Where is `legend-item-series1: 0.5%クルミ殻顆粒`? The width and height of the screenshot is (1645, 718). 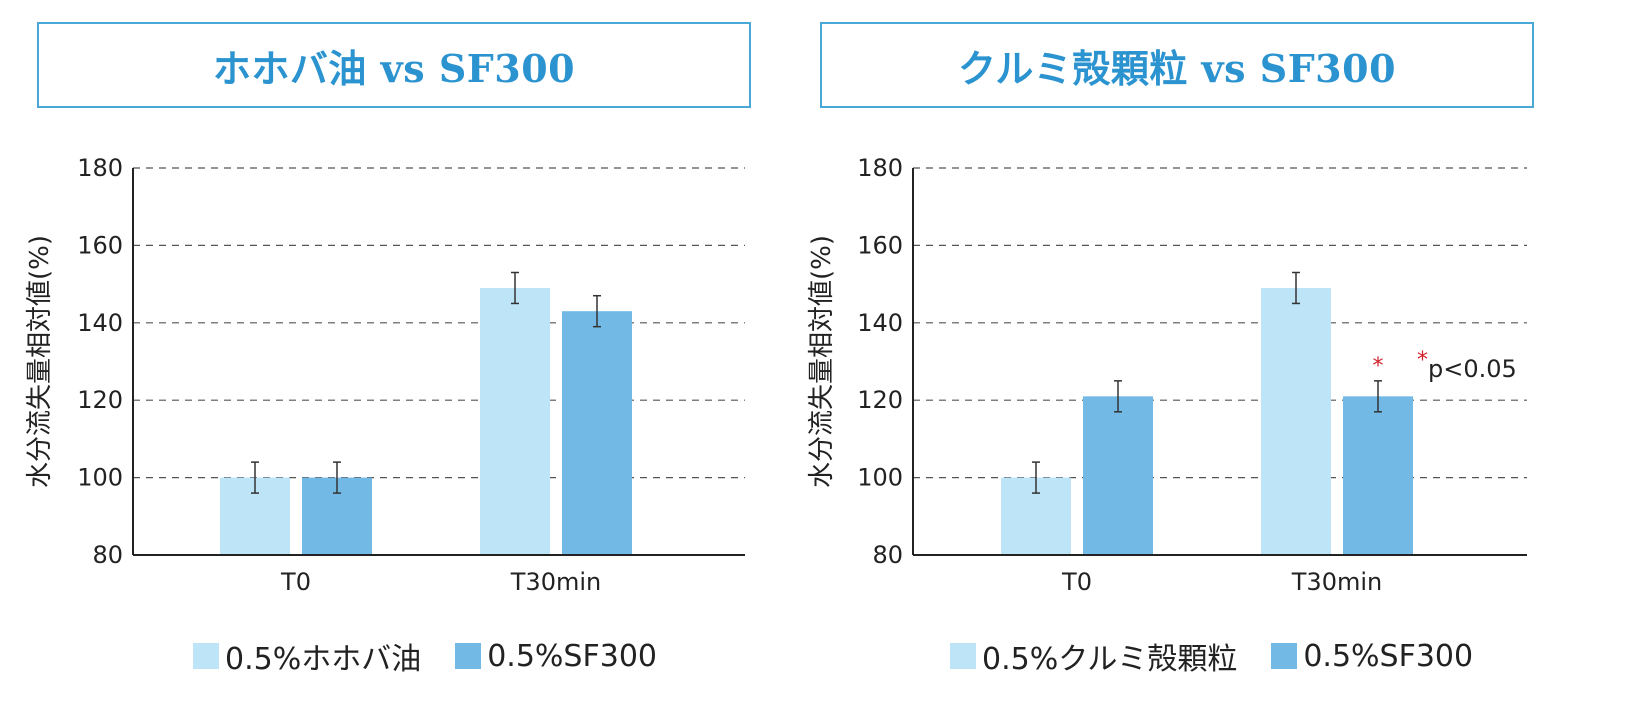 legend-item-series1: 0.5%クルミ殻顆粒 is located at coordinates (1093, 656).